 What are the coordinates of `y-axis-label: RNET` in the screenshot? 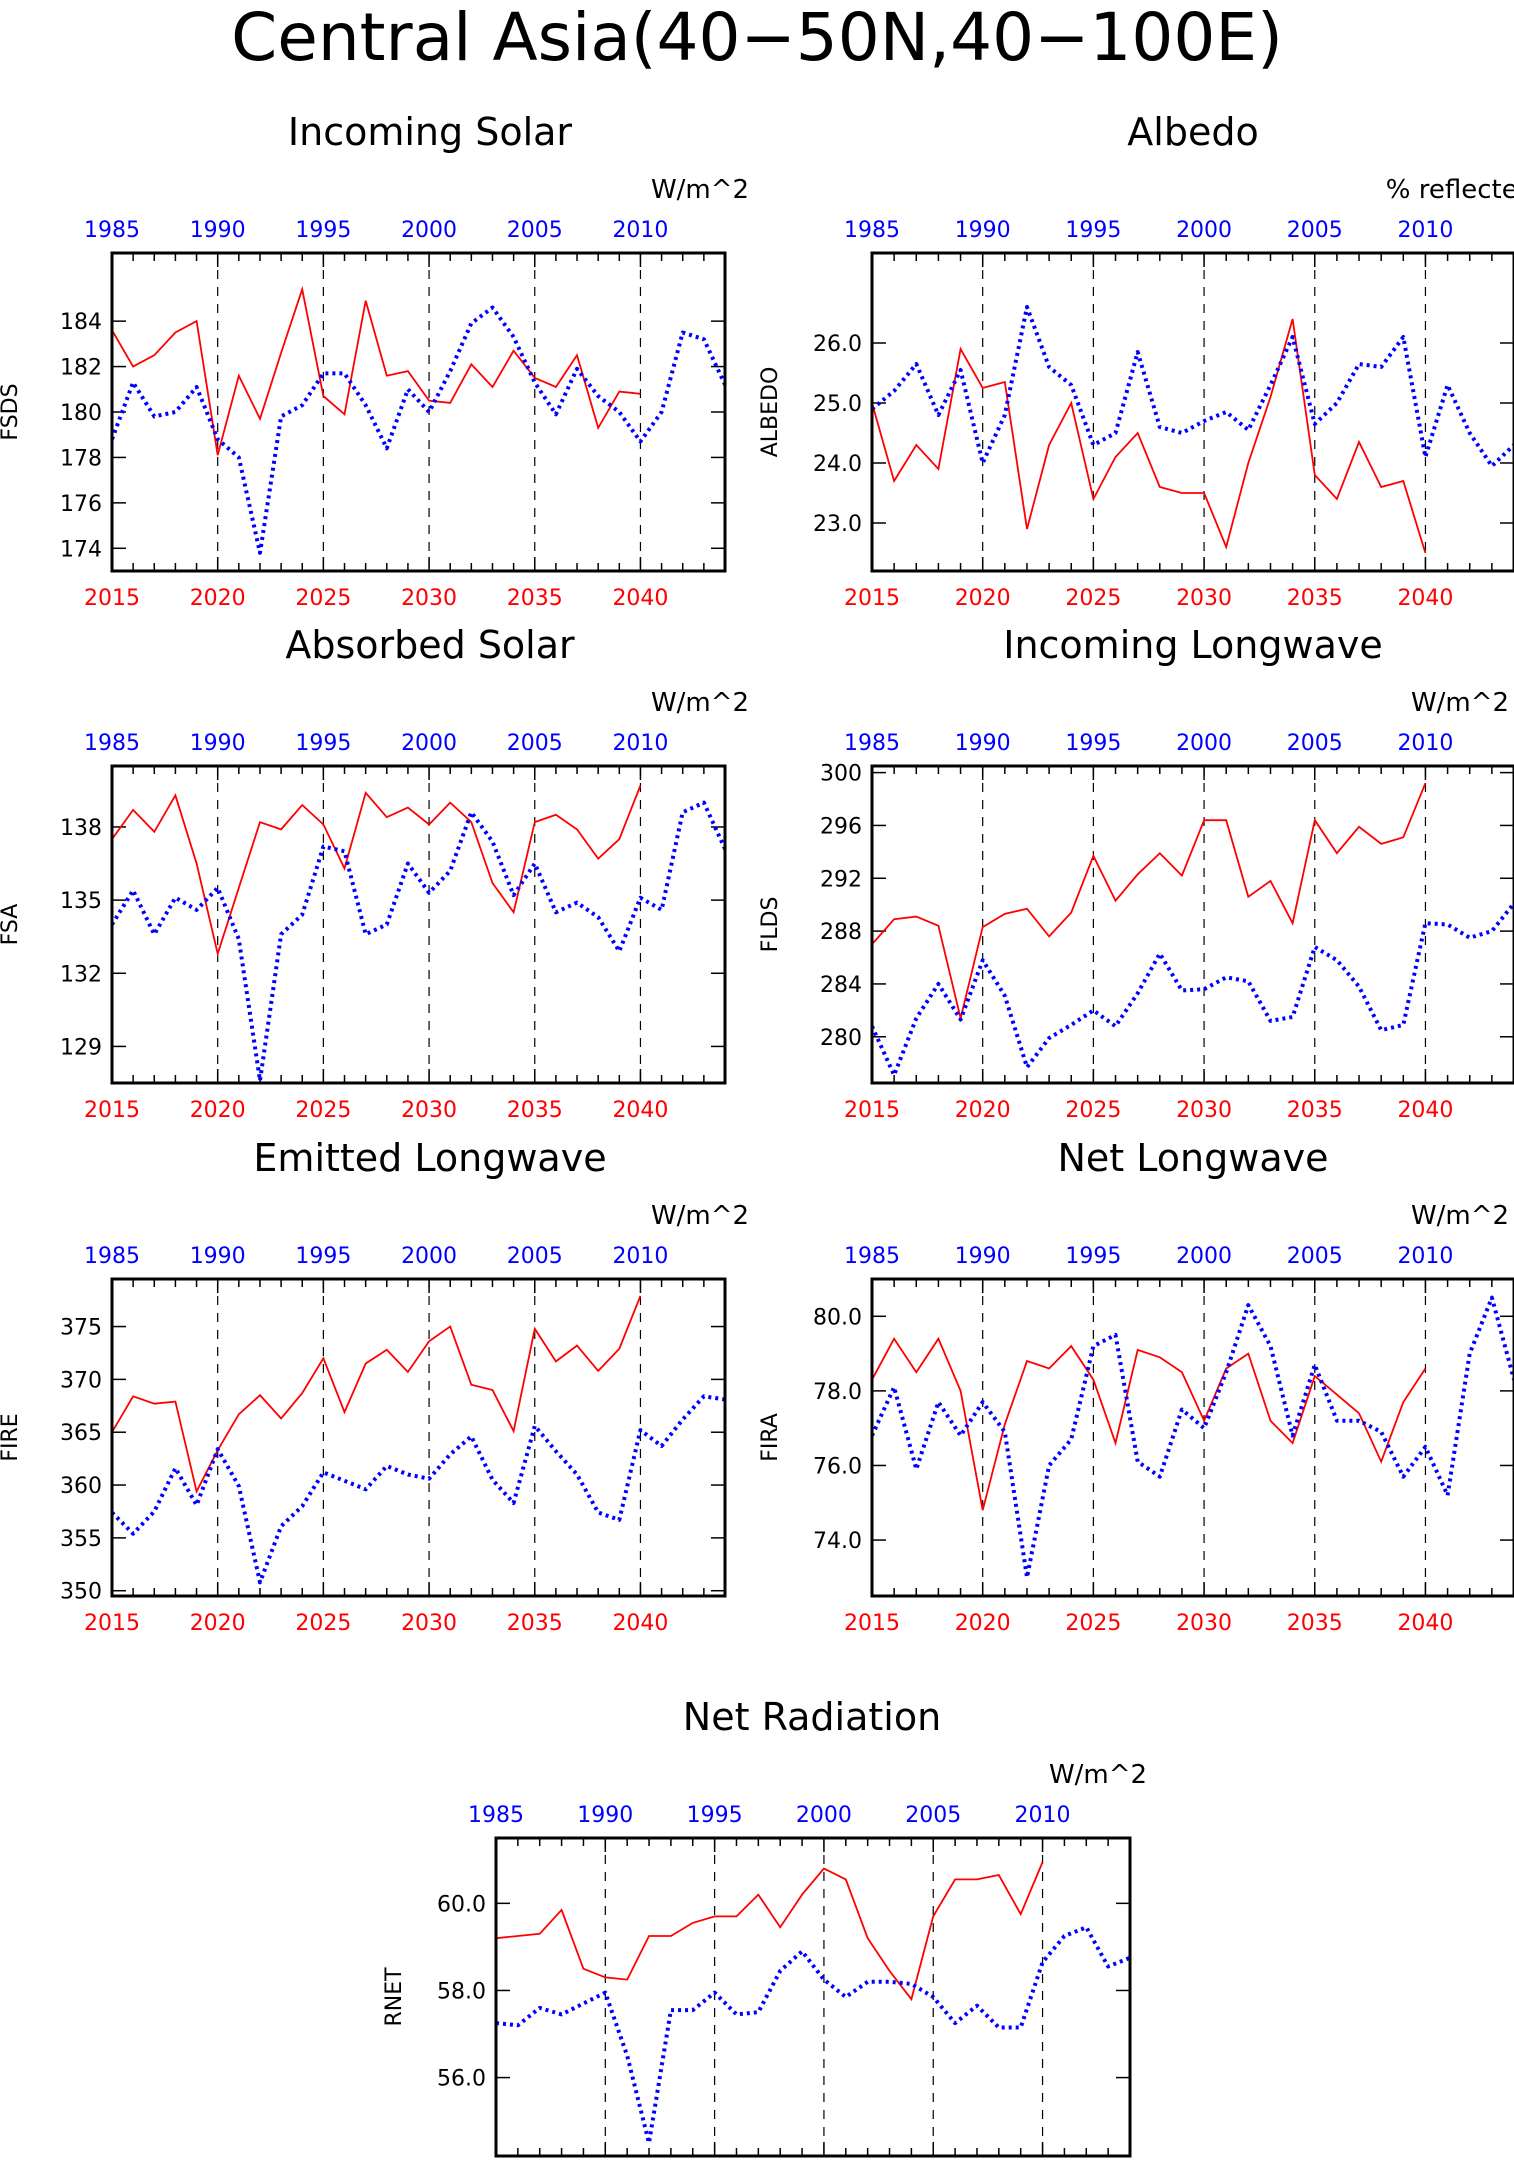 It's located at (394, 1997).